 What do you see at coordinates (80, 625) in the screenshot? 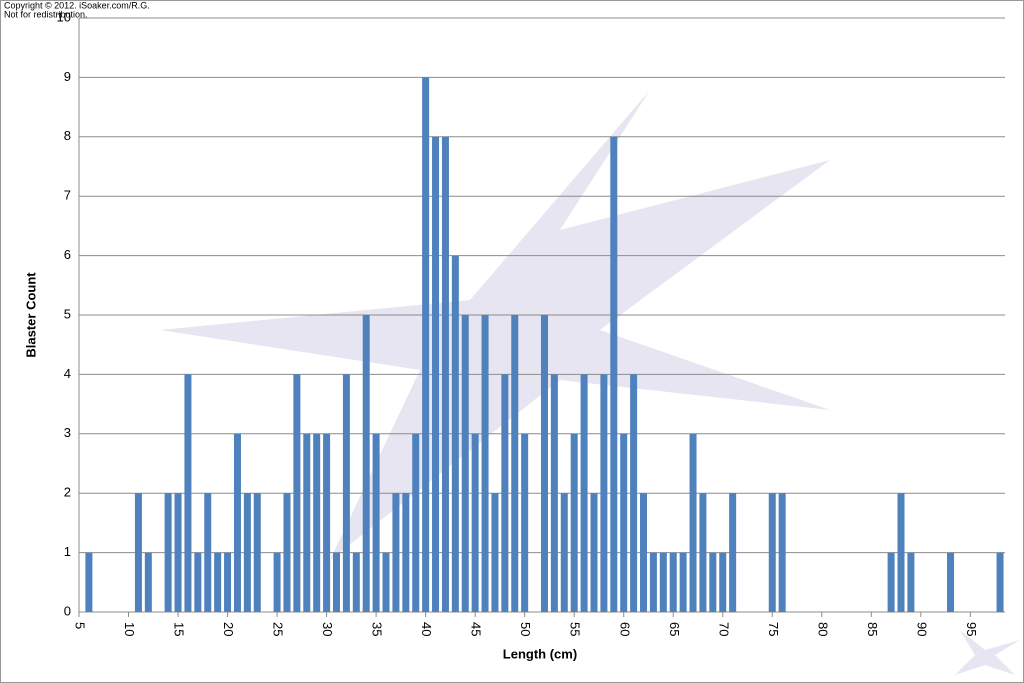
I see `x-tick-label: 5` at bounding box center [80, 625].